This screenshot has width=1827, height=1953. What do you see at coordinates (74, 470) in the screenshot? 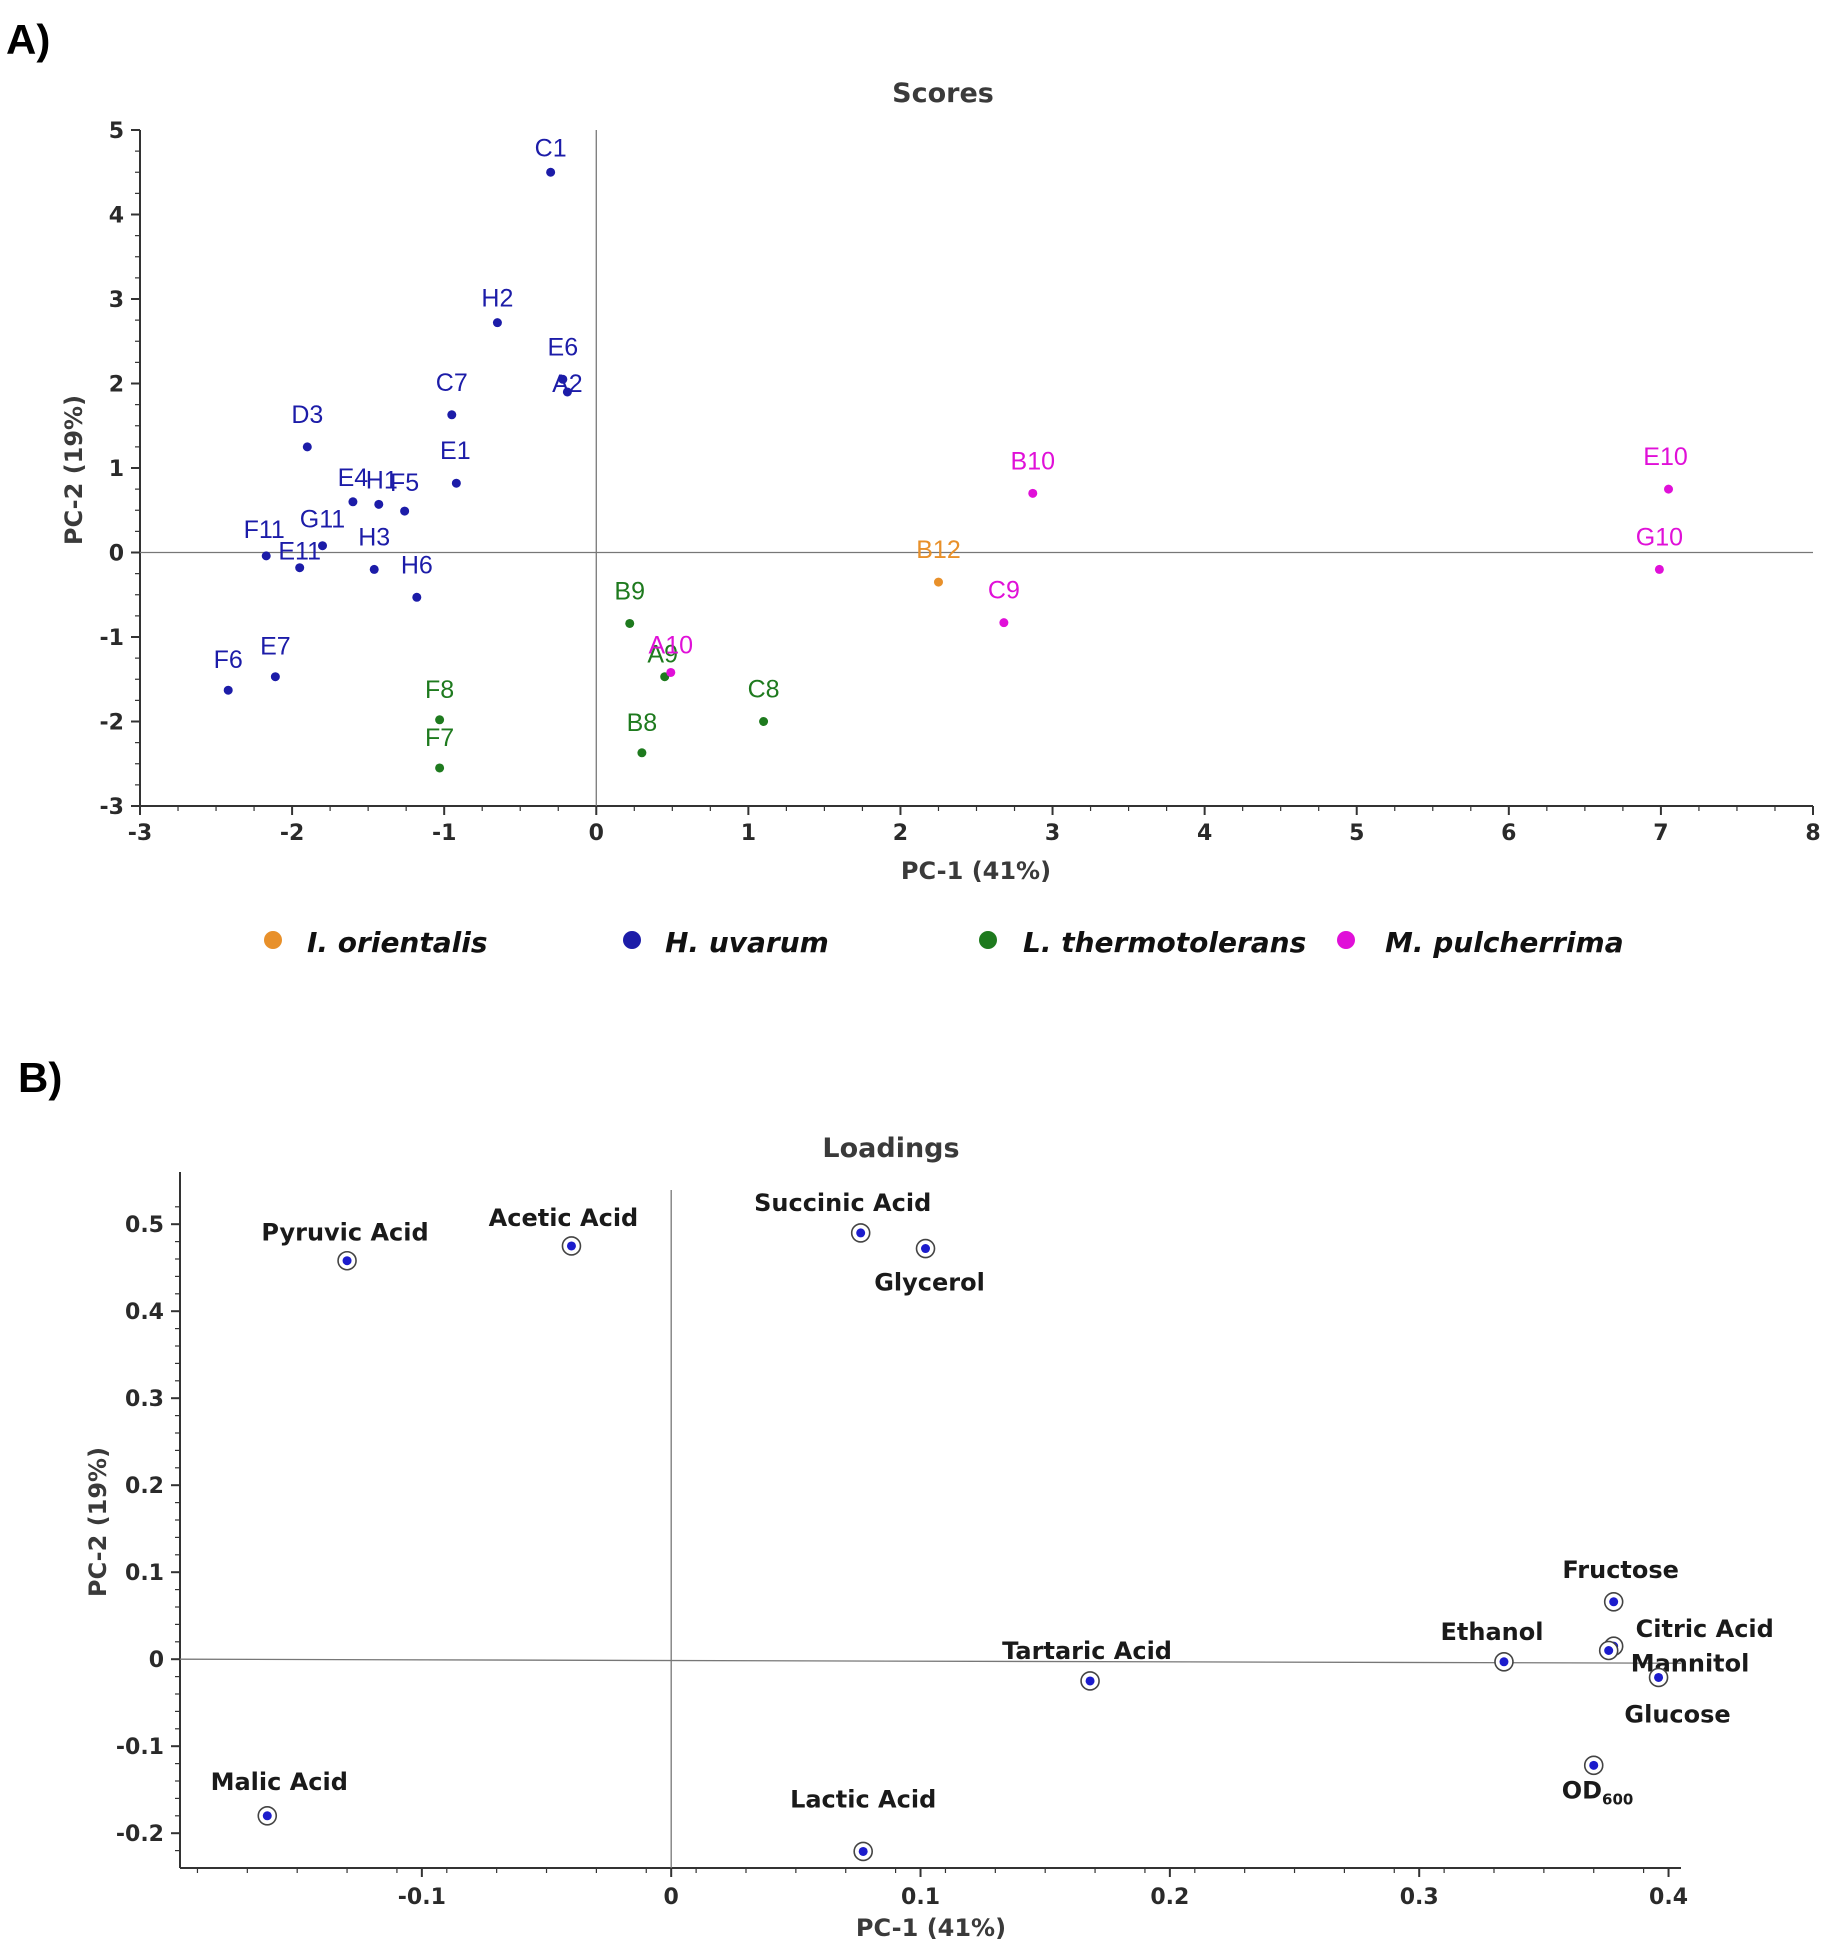
I see `scores-y-title: PC-2 (19%)` at bounding box center [74, 470].